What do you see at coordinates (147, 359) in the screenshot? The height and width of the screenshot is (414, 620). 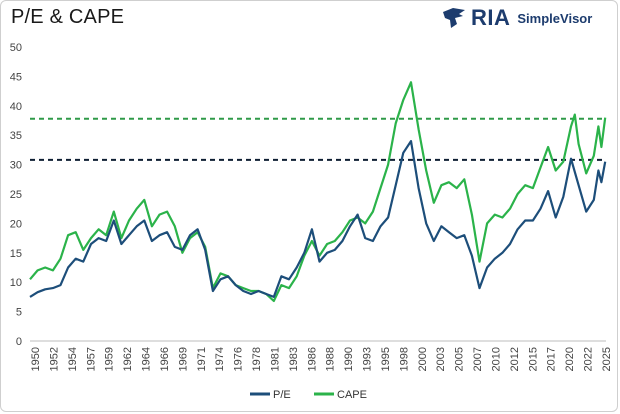 I see `x-tick-label: 1964` at bounding box center [147, 359].